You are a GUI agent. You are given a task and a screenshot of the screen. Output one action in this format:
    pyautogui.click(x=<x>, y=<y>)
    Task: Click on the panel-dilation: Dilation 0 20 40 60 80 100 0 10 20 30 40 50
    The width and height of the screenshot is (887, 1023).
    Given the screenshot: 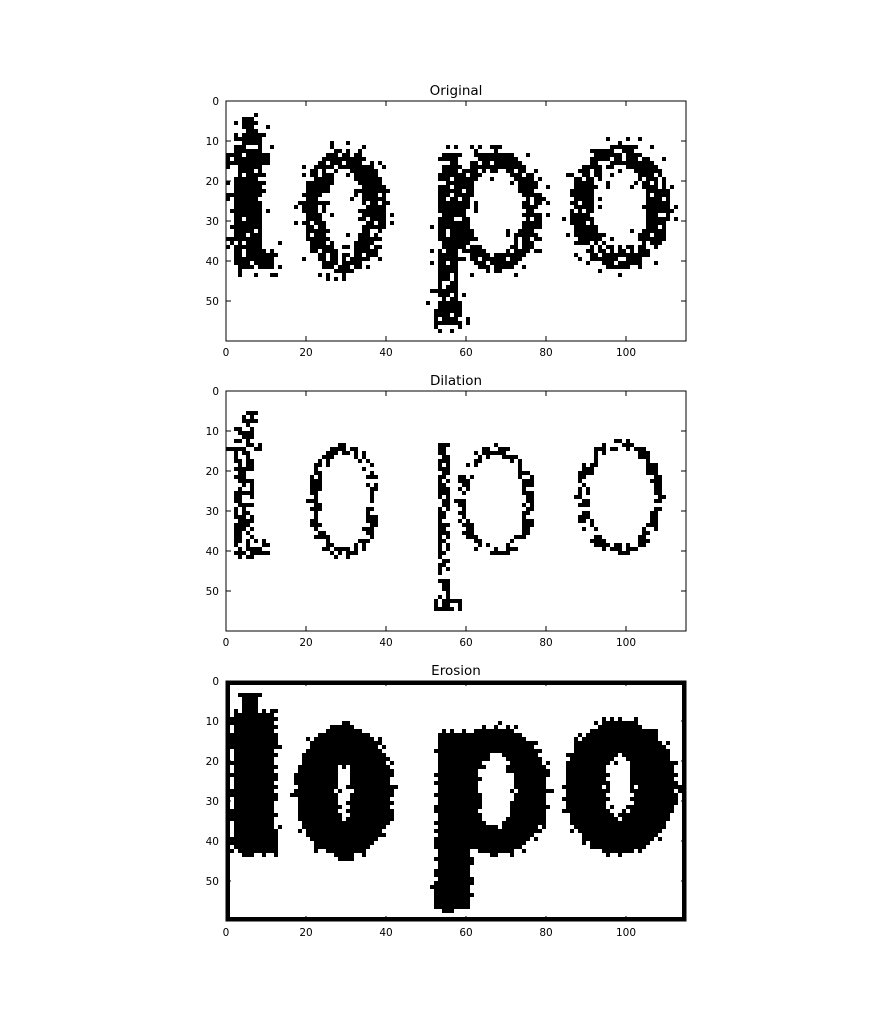 What is the action you would take?
    pyautogui.click(x=446, y=511)
    